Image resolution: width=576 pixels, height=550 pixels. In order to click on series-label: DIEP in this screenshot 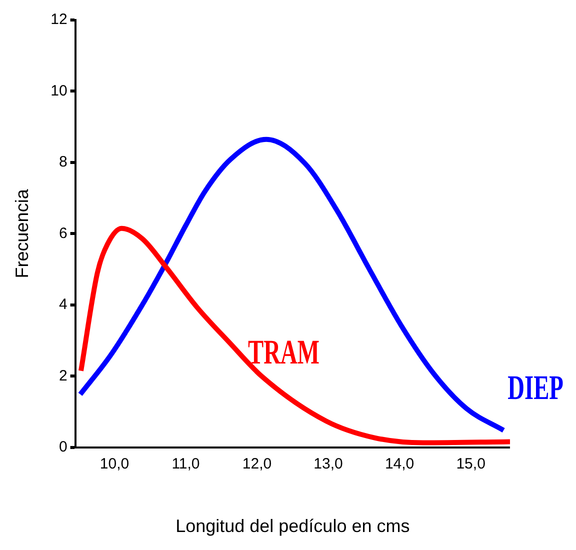, I will do `click(536, 389)`.